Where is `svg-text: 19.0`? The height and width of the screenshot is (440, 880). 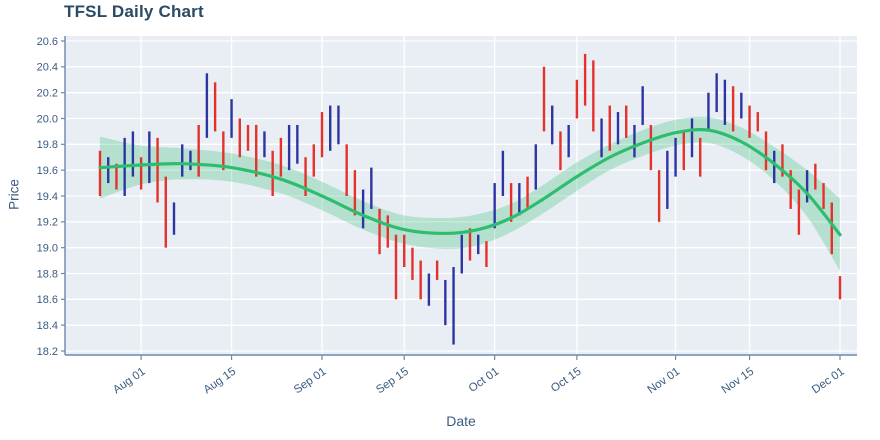
svg-text: 19.0 is located at coordinates (47, 248).